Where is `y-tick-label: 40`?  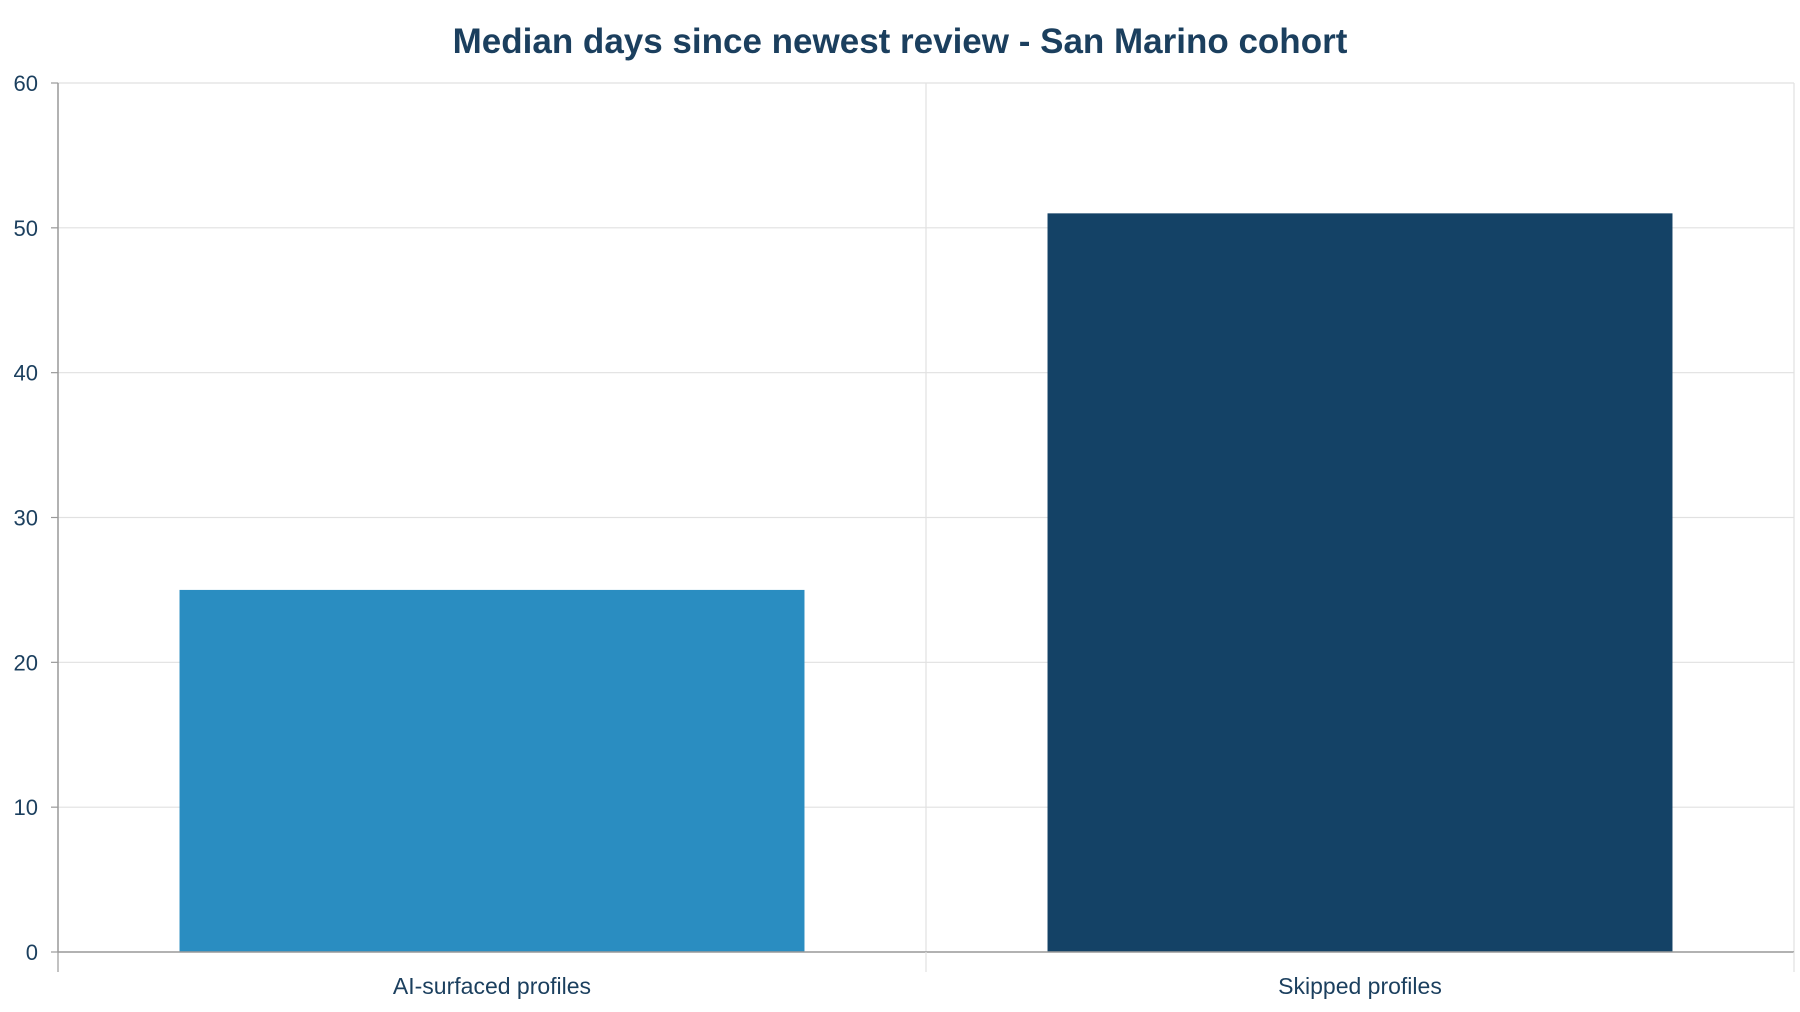
y-tick-label: 40 is located at coordinates (26, 373).